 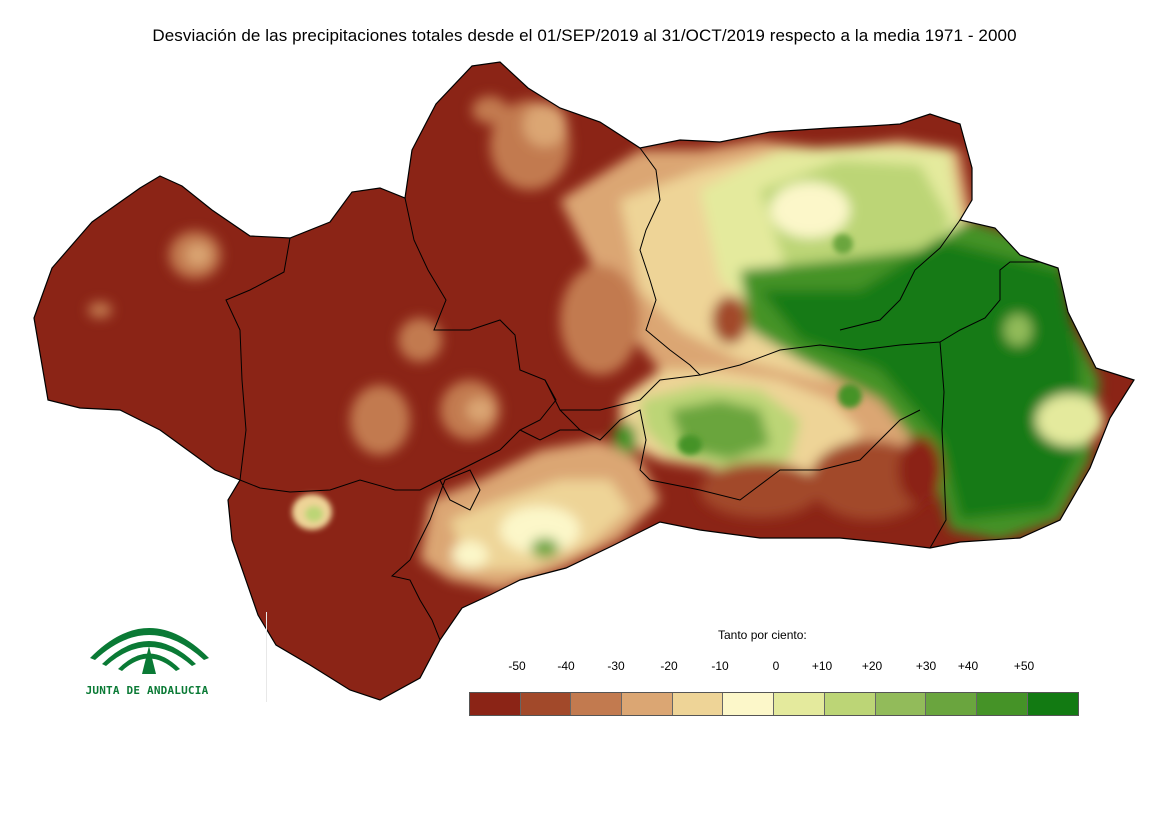 I want to click on legend-tick: +20, so click(x=872, y=666).